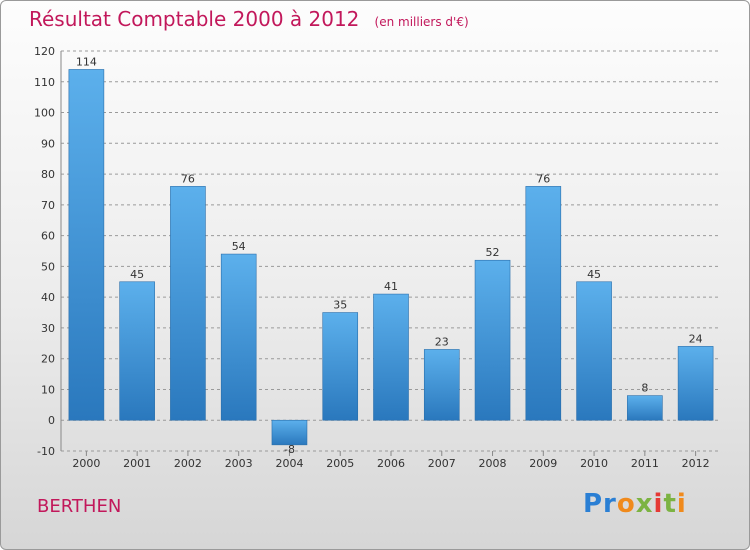  What do you see at coordinates (137, 351) in the screenshot?
I see `bar-2001` at bounding box center [137, 351].